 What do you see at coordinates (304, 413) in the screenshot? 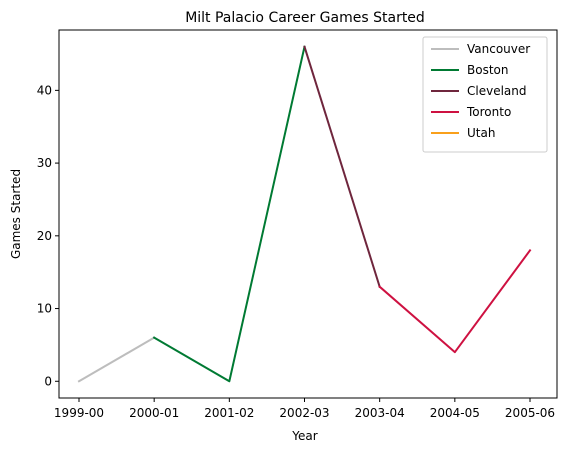
I see `x-tick-label: 2002-03` at bounding box center [304, 413].